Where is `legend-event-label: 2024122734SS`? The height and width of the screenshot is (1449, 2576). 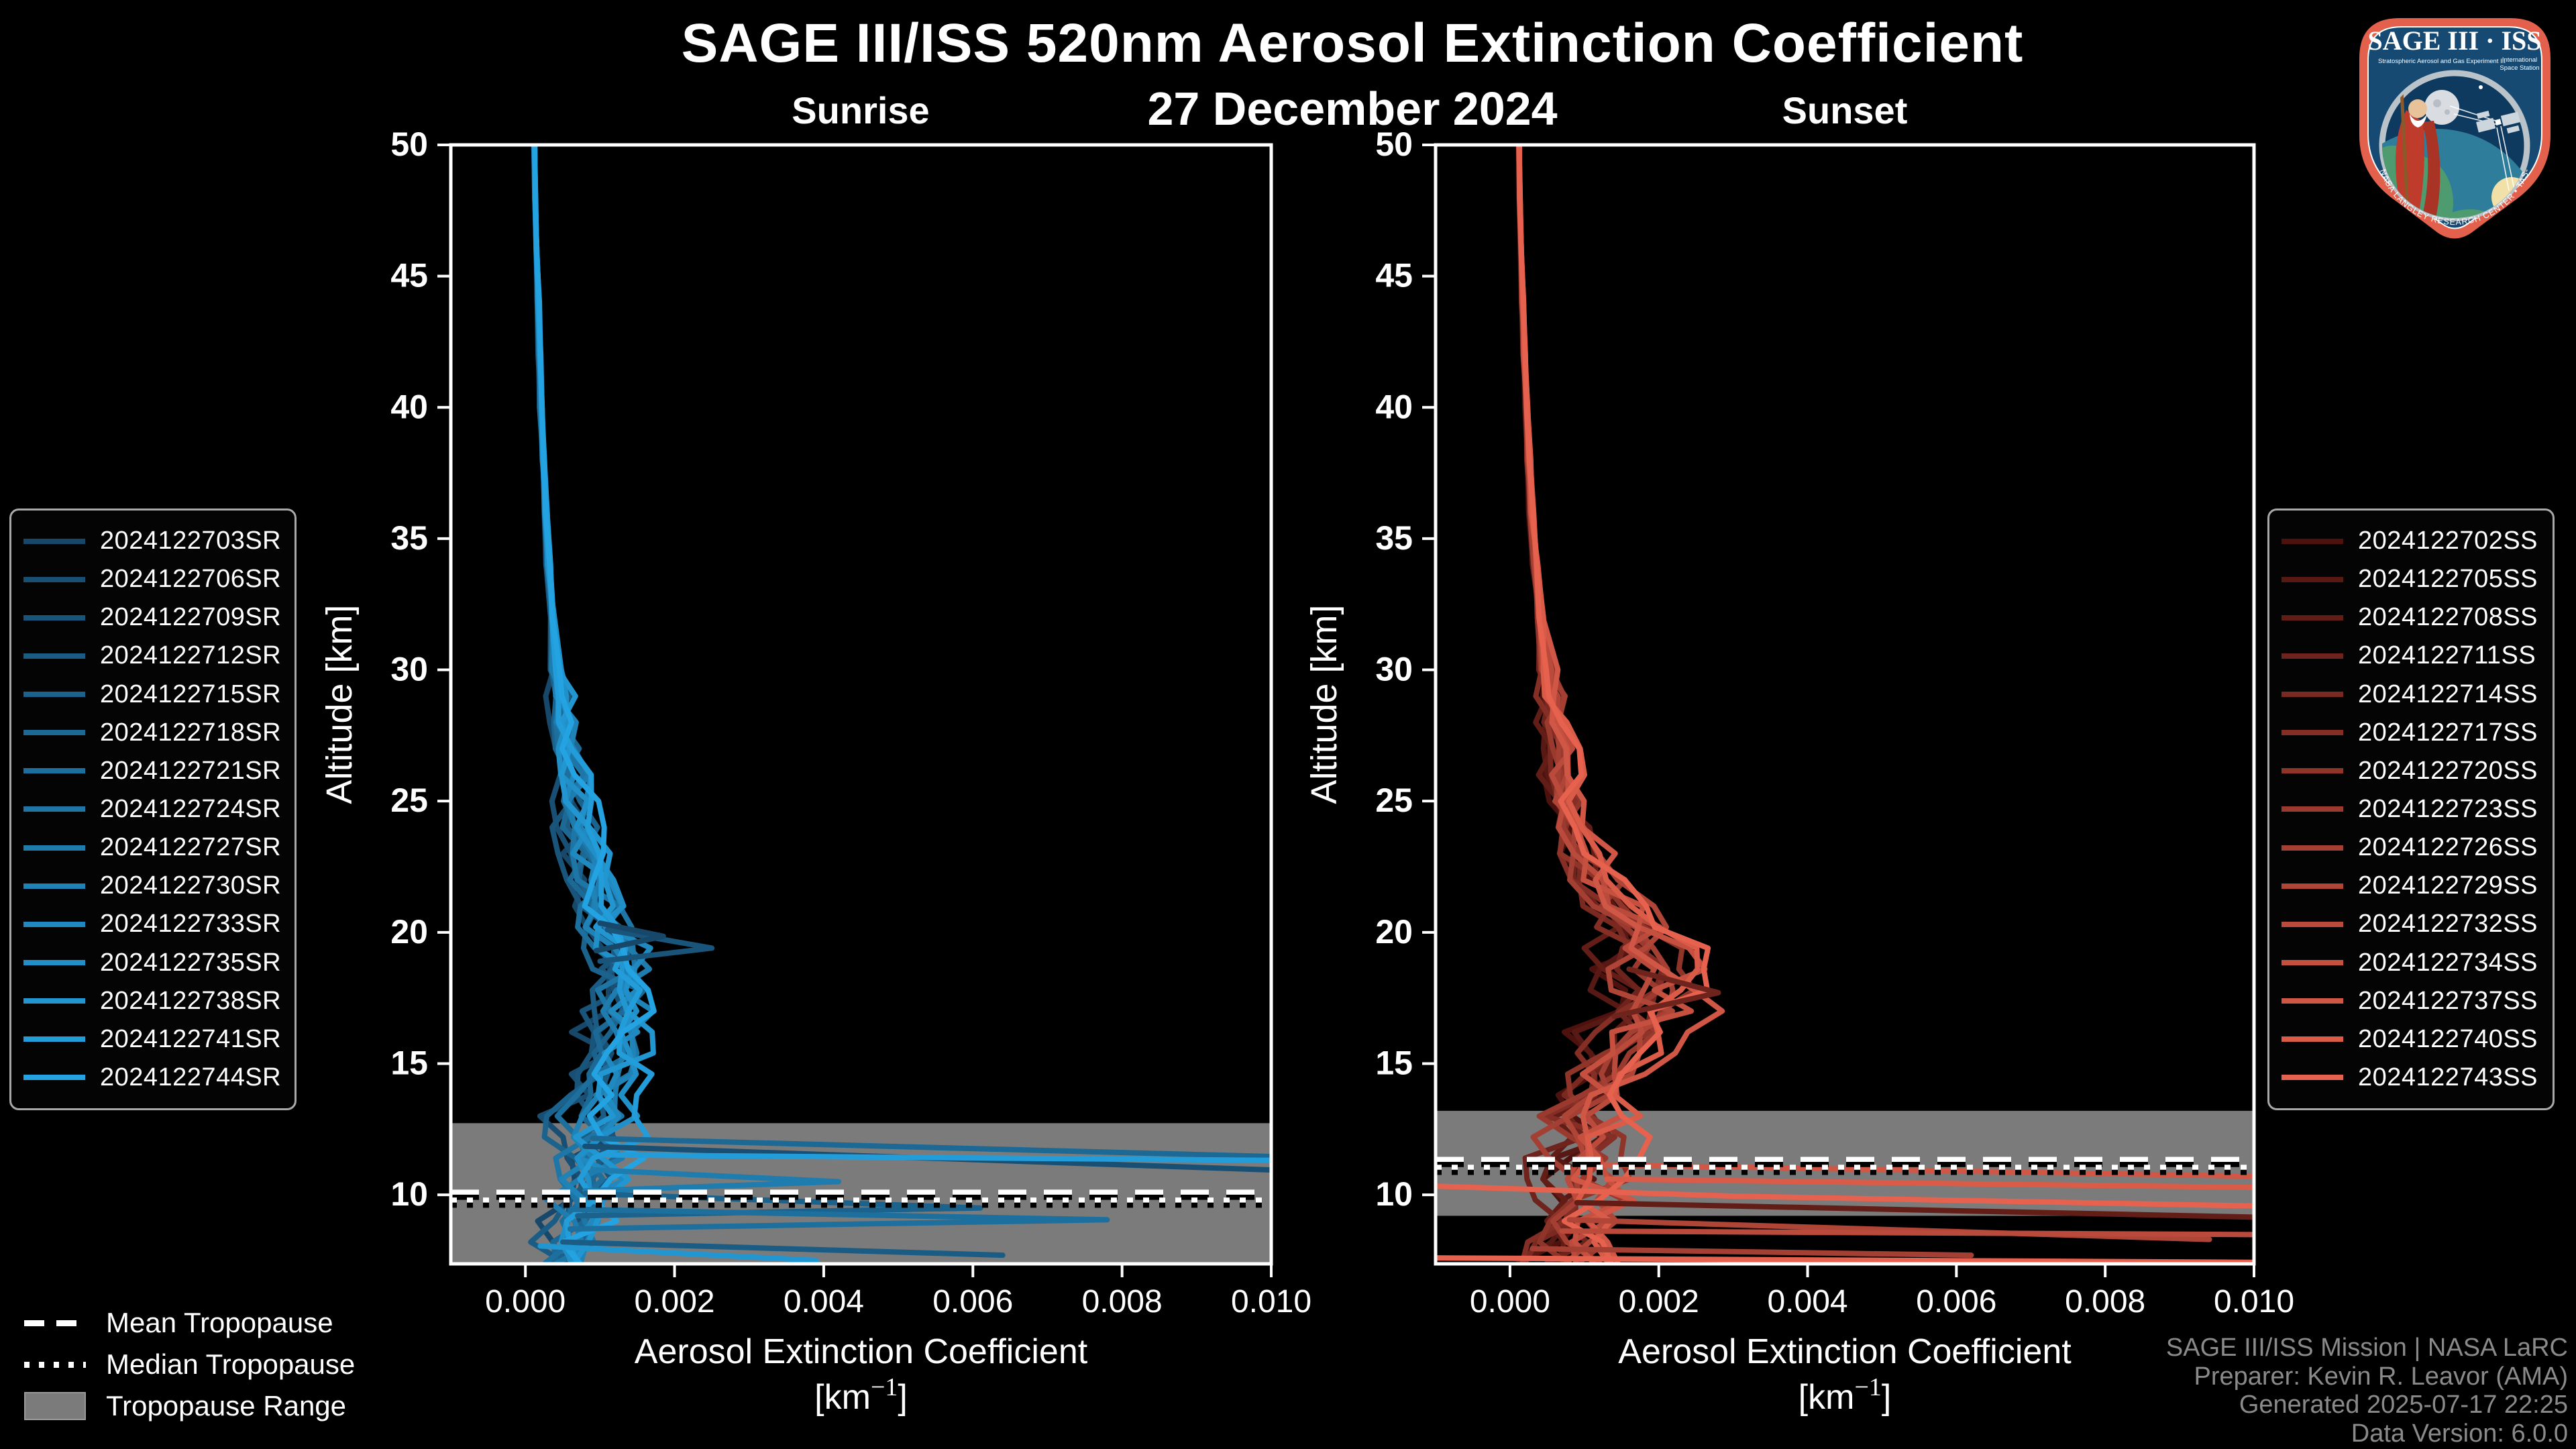 legend-event-label: 2024122734SS is located at coordinates (2448, 962).